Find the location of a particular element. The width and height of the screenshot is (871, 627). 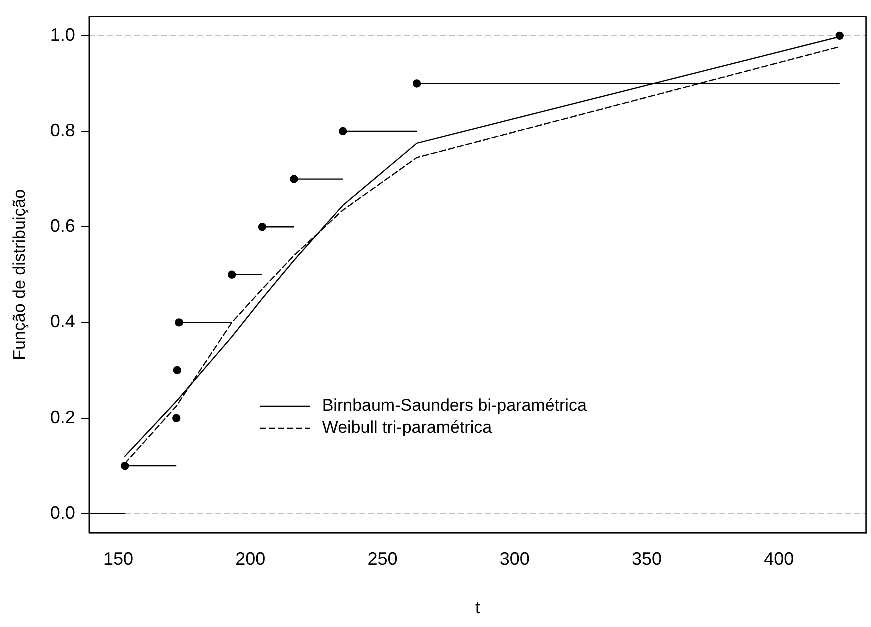

x-axis-title: t is located at coordinates (477, 608).